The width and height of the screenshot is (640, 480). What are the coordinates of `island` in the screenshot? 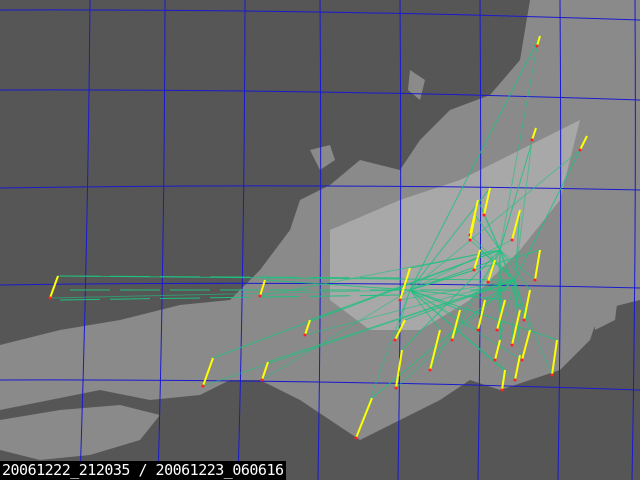 It's located at (416, 85).